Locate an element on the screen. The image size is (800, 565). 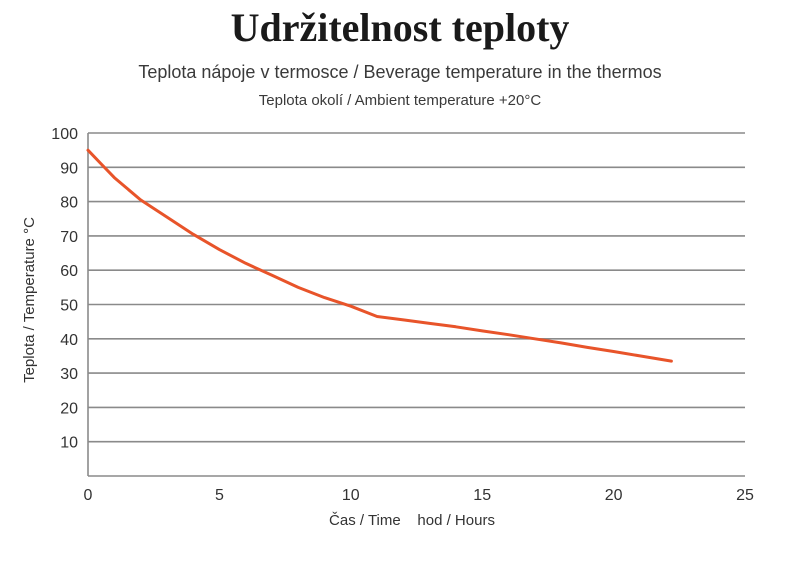
x-tick-20: 20 is located at coordinates (614, 495).